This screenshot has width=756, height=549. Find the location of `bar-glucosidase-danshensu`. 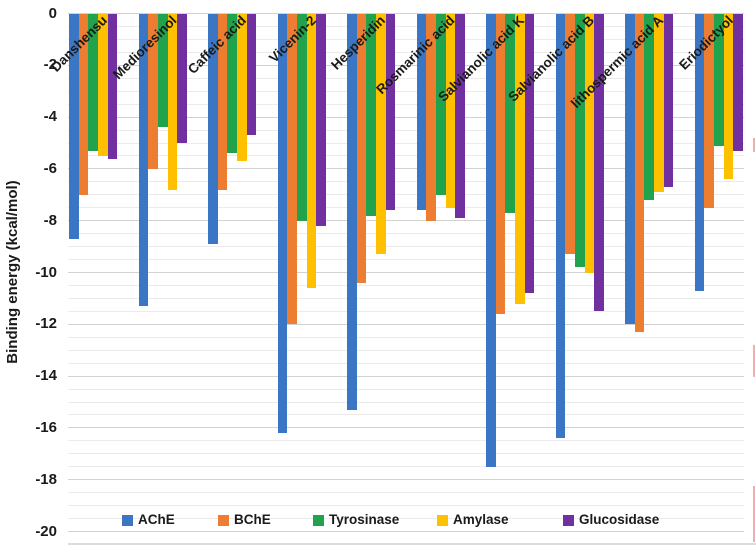

bar-glucosidase-danshensu is located at coordinates (112, 86).